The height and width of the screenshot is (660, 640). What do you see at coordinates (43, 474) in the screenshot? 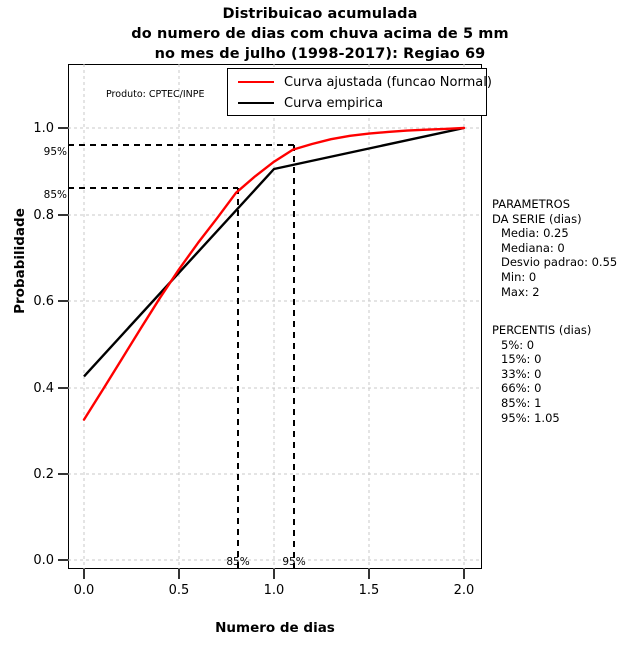
I see `y-tick-1: 0.2` at bounding box center [43, 474].